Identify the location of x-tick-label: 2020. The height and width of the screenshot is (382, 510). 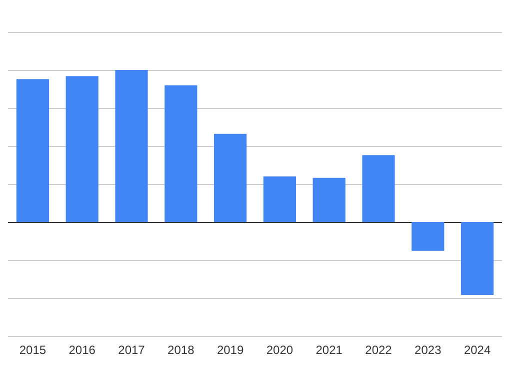
(280, 350).